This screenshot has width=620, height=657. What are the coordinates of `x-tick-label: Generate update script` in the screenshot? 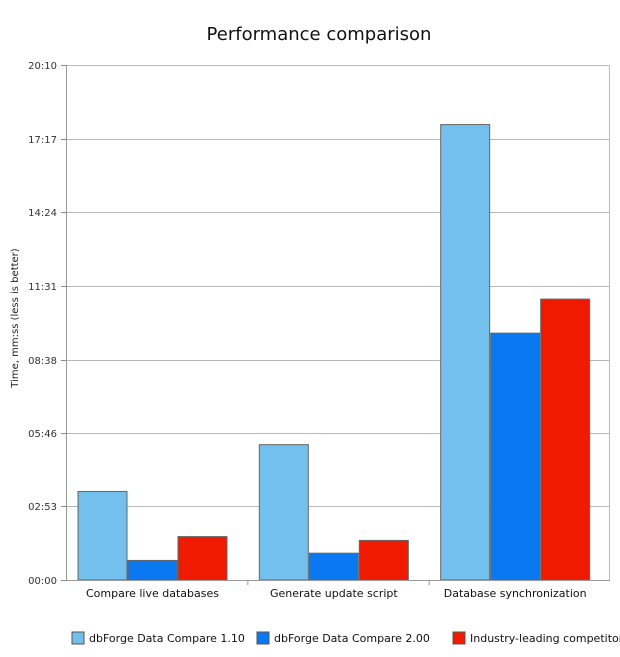 It's located at (334, 593).